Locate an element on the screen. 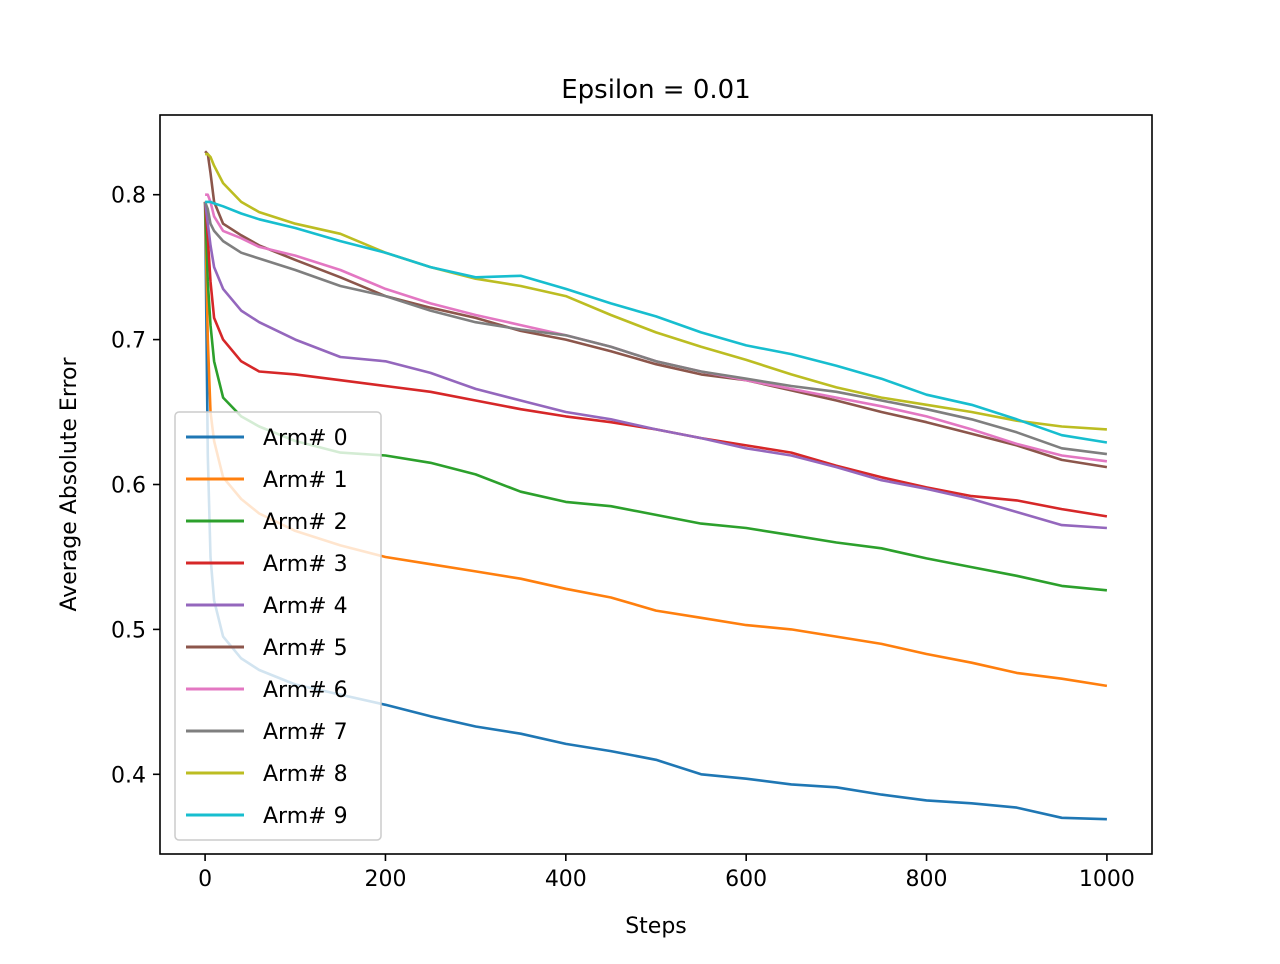 Image resolution: width=1280 pixels, height=964 pixels. legend-label-arm-9: Arm# 9 is located at coordinates (305, 816).